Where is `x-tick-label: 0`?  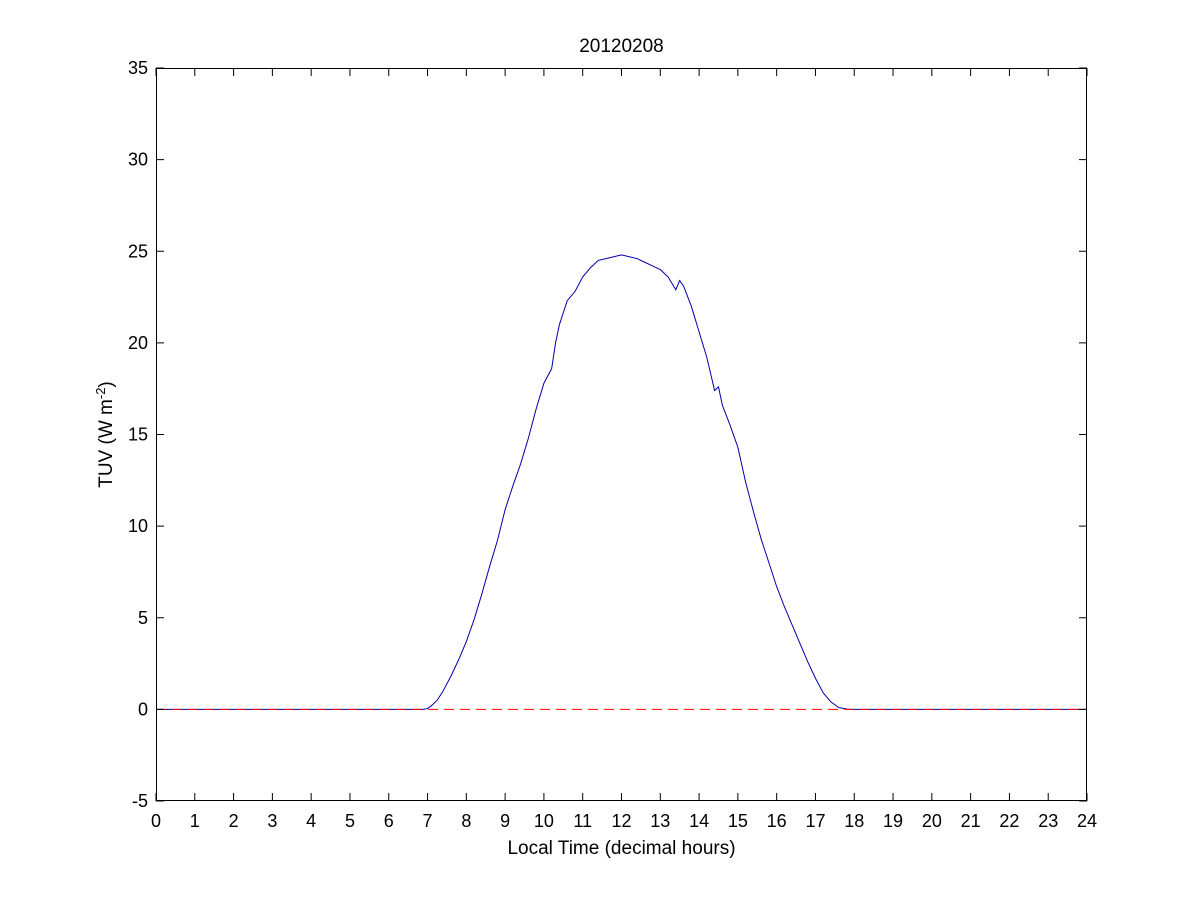 x-tick-label: 0 is located at coordinates (156, 821).